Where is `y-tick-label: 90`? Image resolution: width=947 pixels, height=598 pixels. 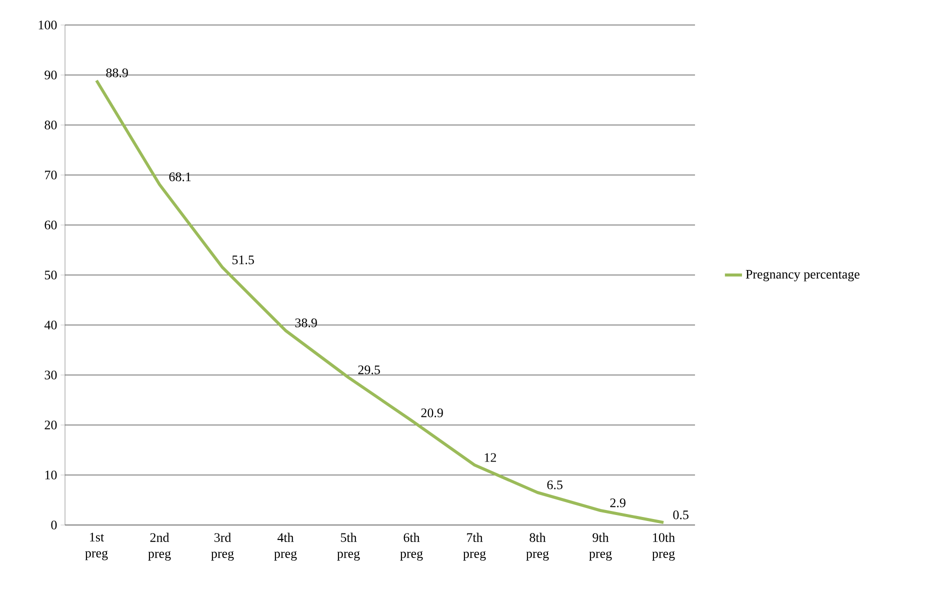 y-tick-label: 90 is located at coordinates (50, 75).